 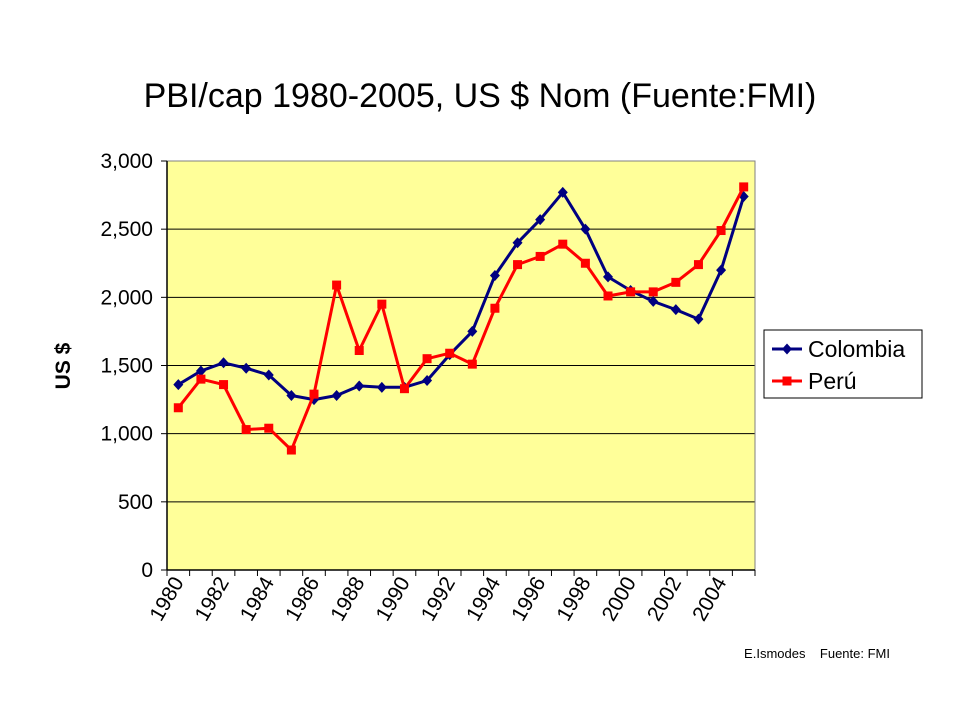 What do you see at coordinates (126, 229) in the screenshot?
I see `y-tick-label: 2,500` at bounding box center [126, 229].